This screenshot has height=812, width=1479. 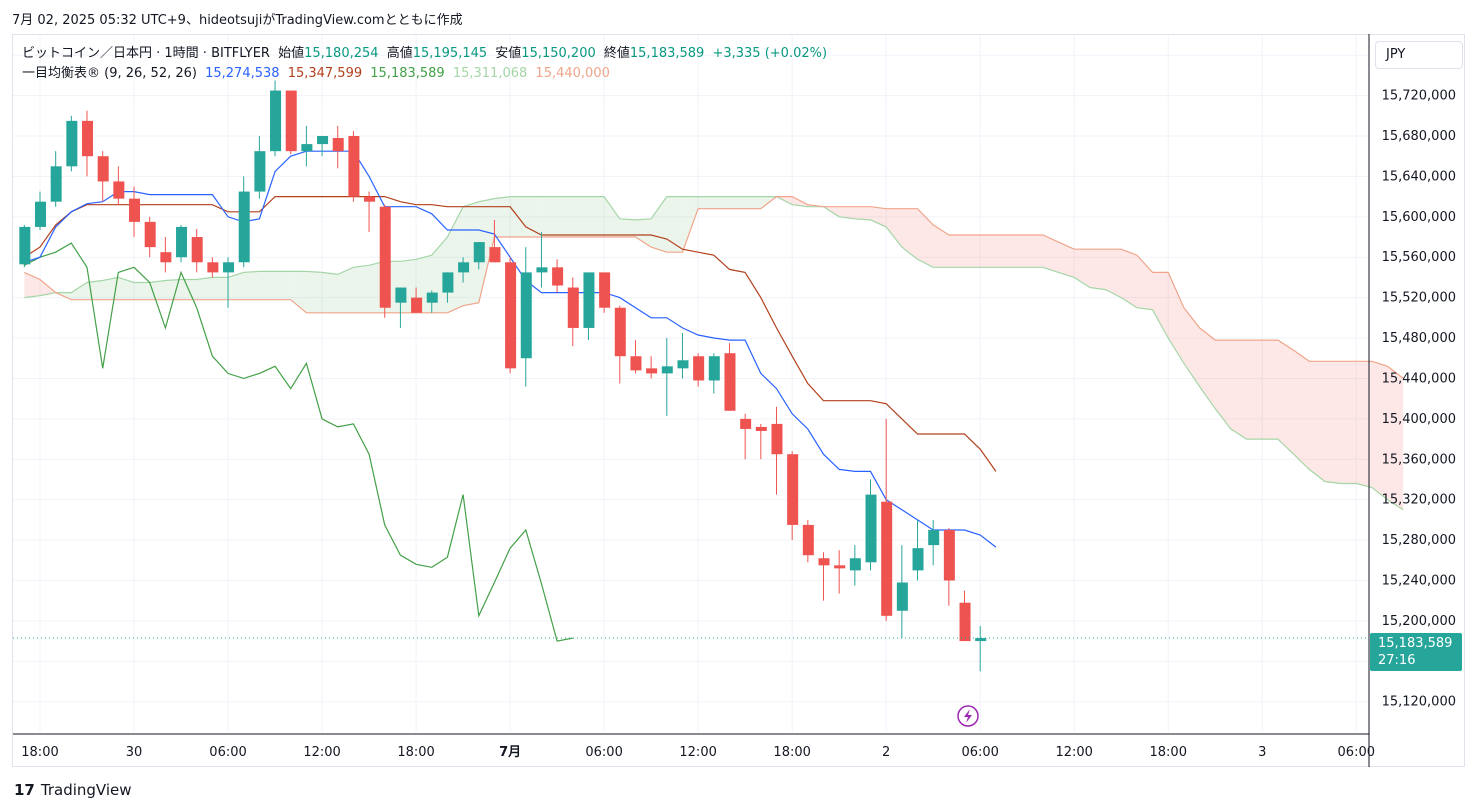 I want to click on time-tick-label: 7月, so click(x=510, y=752).